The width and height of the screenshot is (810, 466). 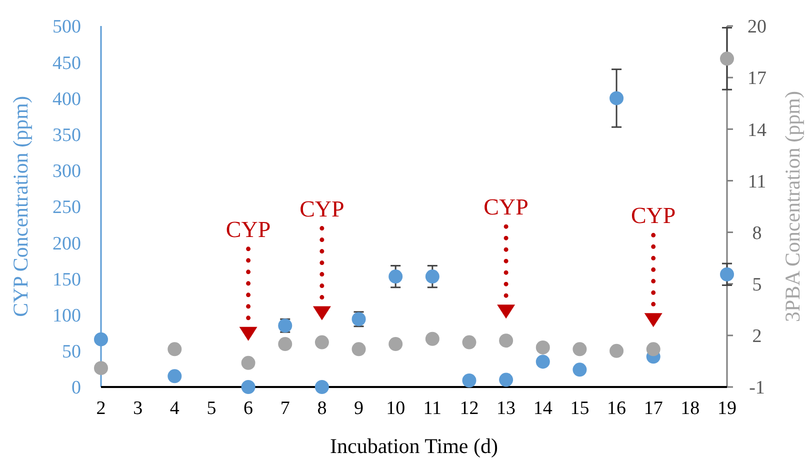 What do you see at coordinates (71, 352) in the screenshot?
I see `y-tick-label: 50` at bounding box center [71, 352].